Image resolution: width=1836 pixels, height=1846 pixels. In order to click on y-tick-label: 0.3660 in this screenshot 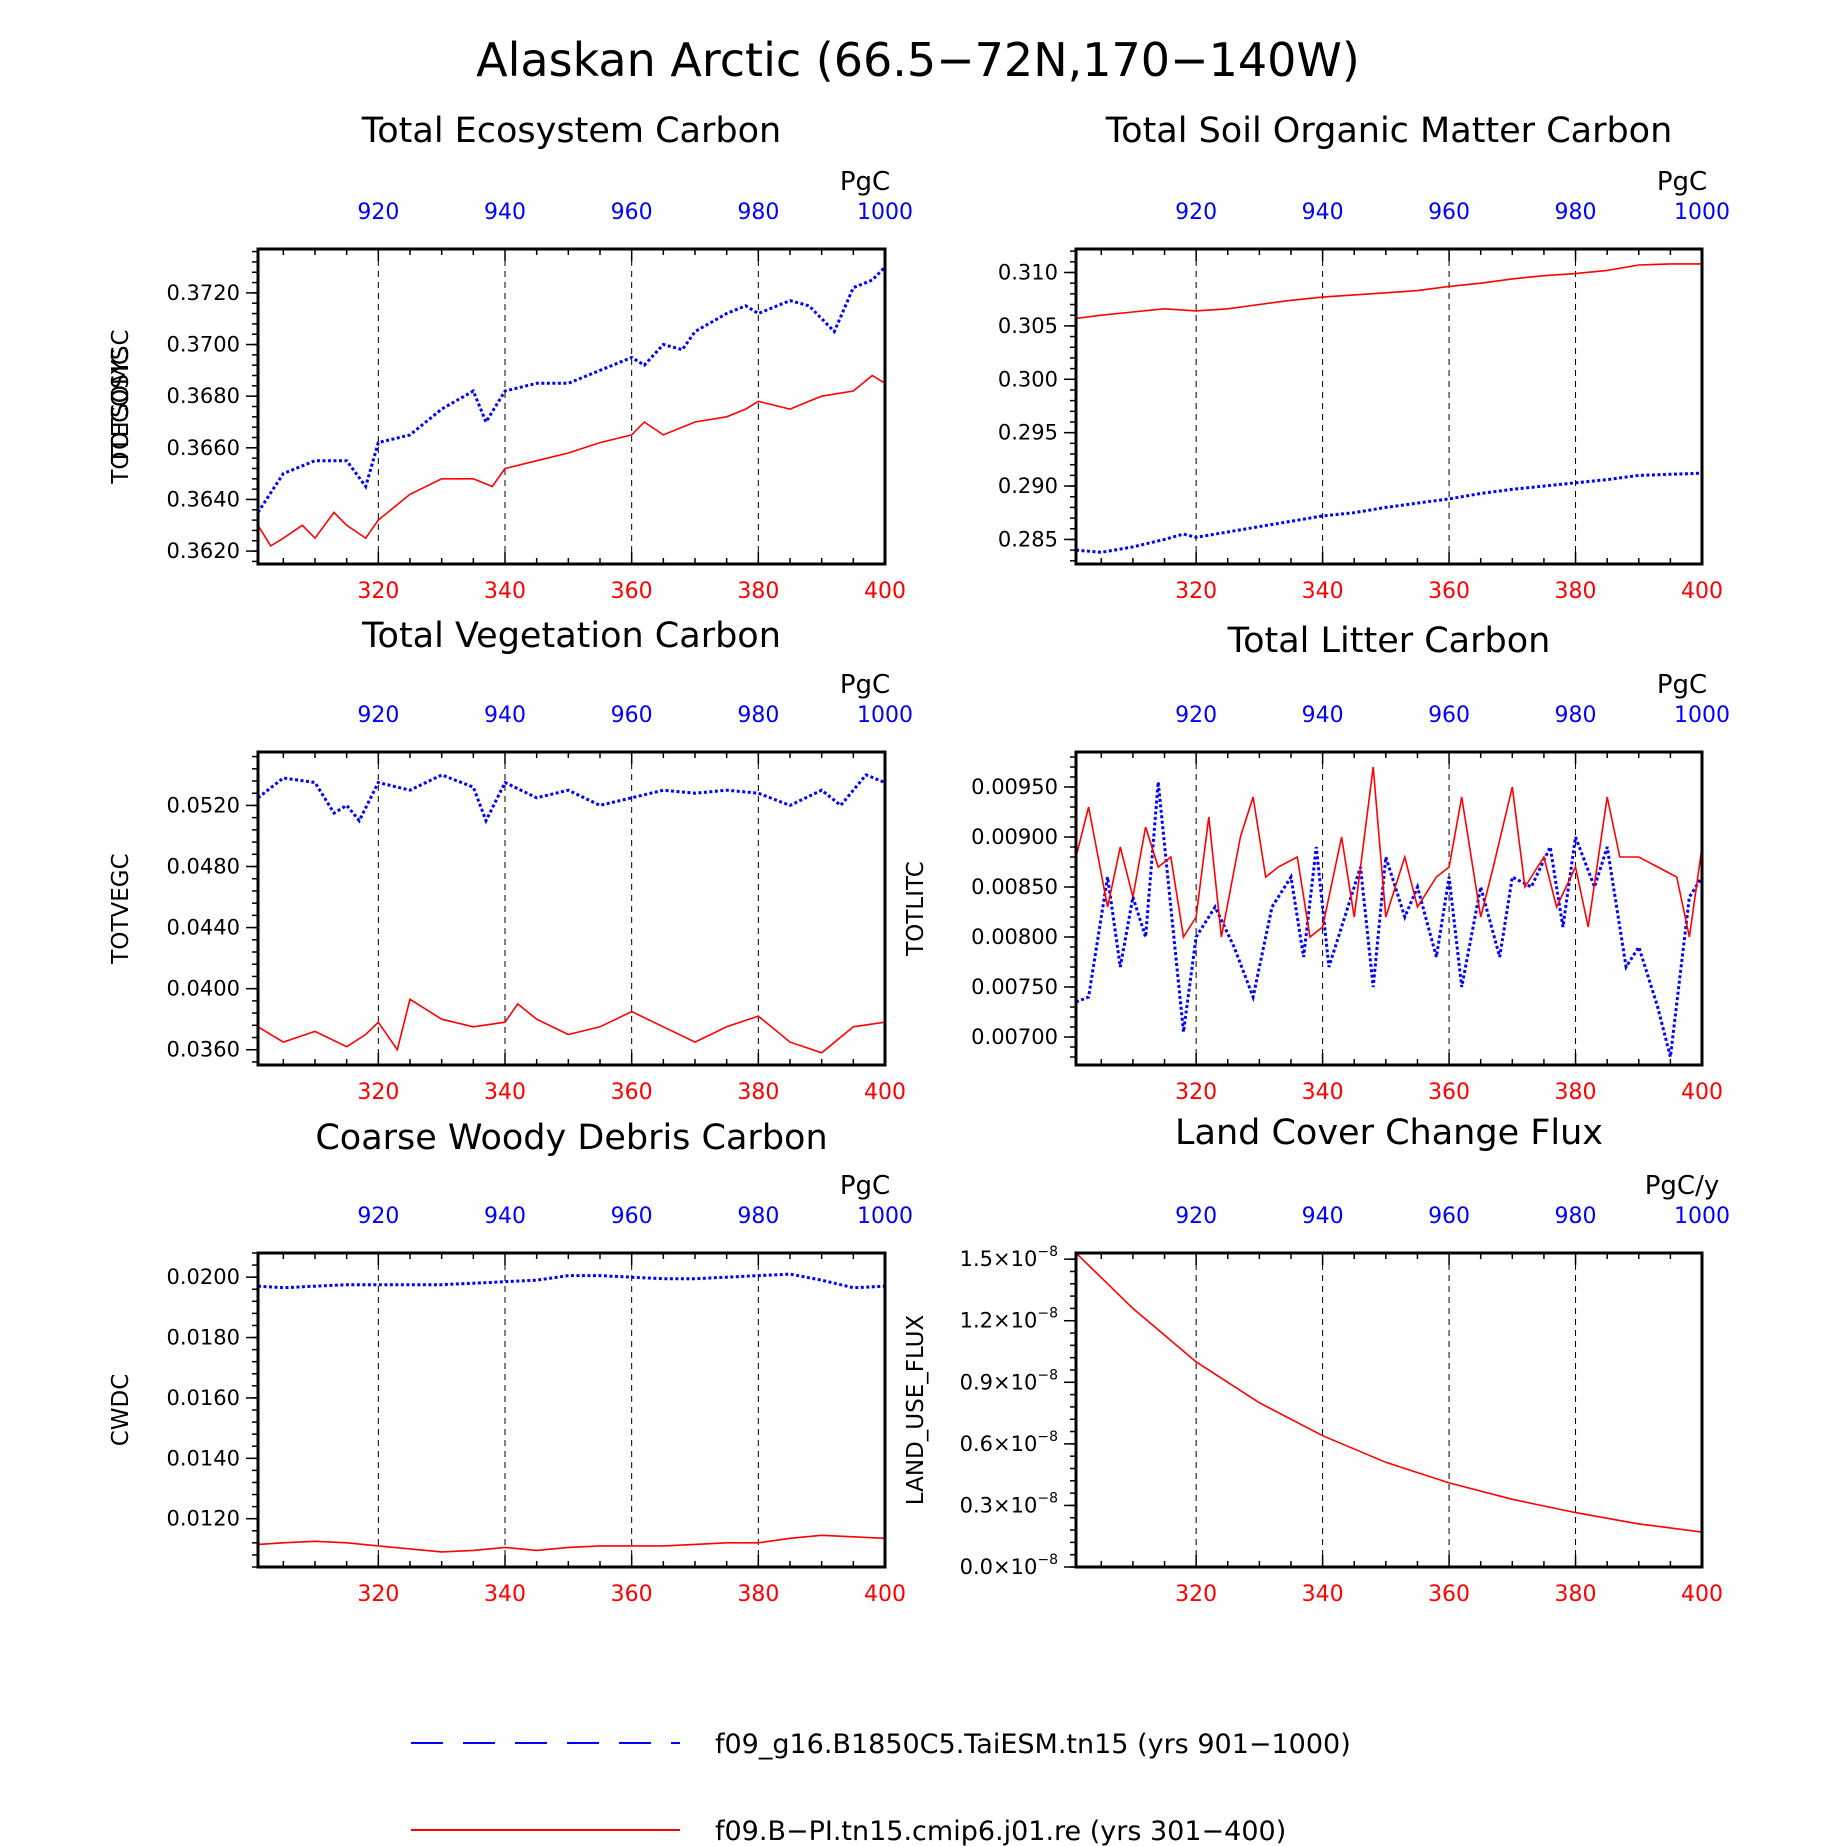, I will do `click(203, 448)`.